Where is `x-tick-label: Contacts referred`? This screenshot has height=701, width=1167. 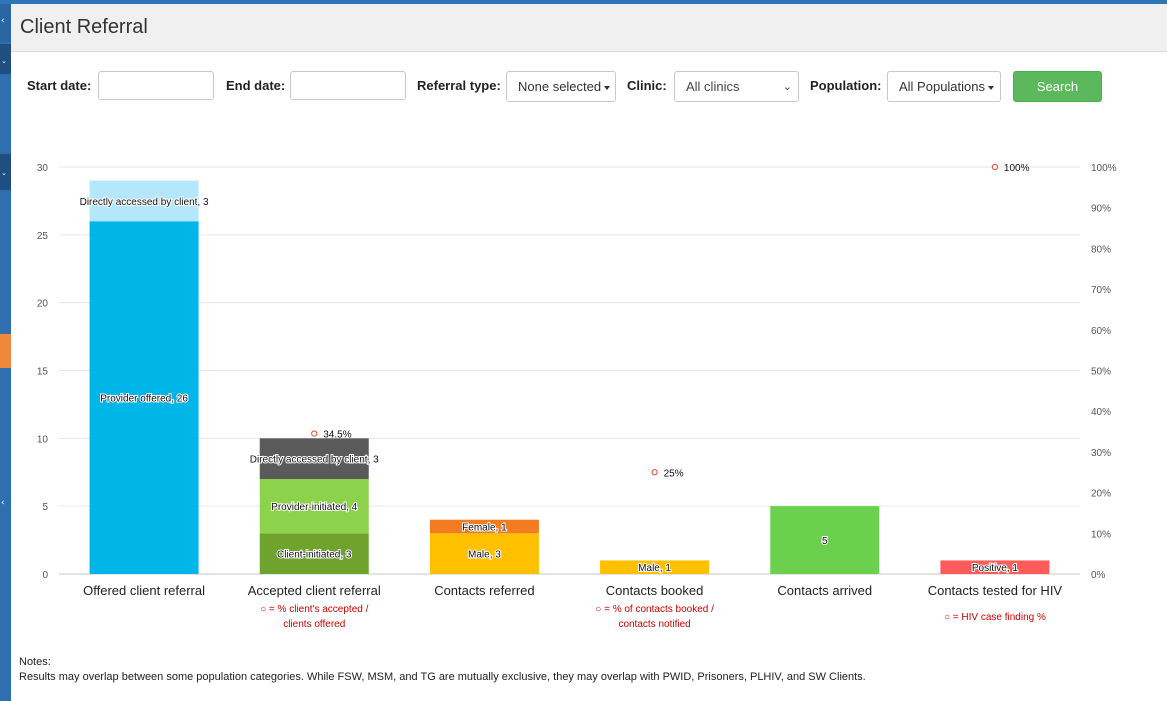
x-tick-label: Contacts referred is located at coordinates (484, 590).